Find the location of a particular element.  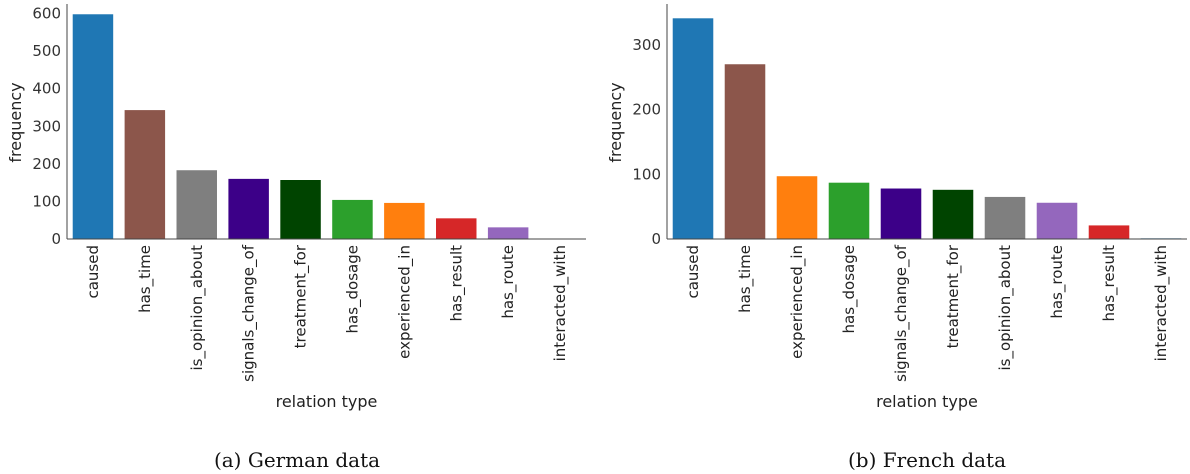

figure-caption: (a) German data is located at coordinates (297, 460).